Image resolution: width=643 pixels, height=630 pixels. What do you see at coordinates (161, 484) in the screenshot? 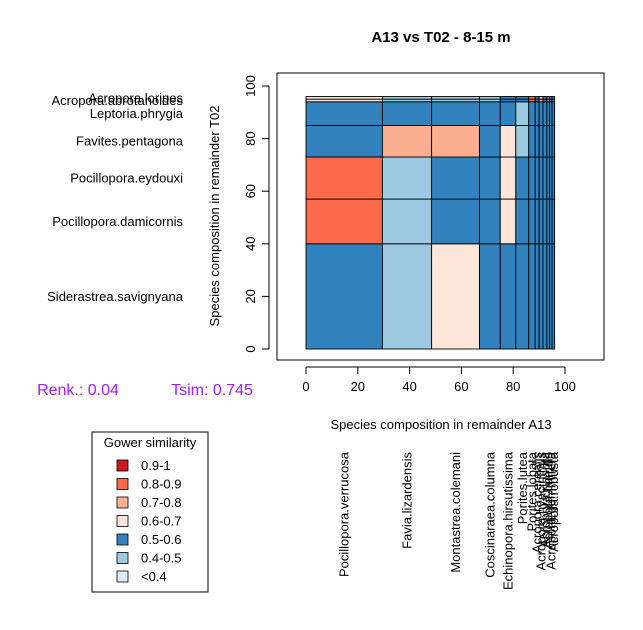
I see `legend-entry-label: 0.8-0.9` at bounding box center [161, 484].